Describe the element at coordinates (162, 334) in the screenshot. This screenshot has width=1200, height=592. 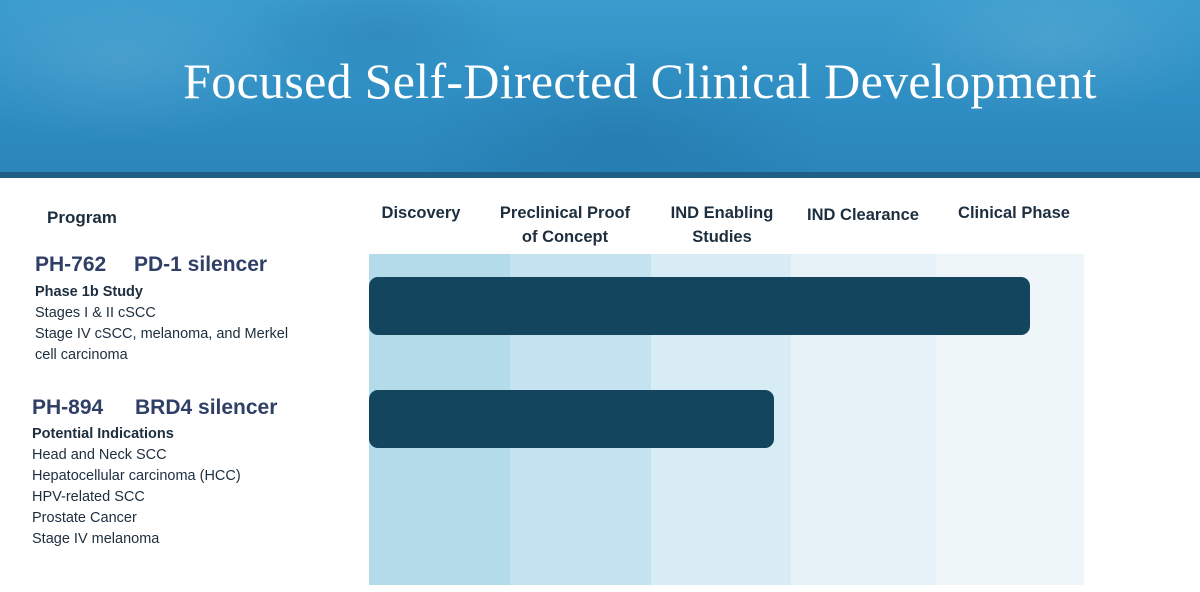
I see `program-detail-line: Stage IV cSCC, melanoma, and Merkel` at that location.